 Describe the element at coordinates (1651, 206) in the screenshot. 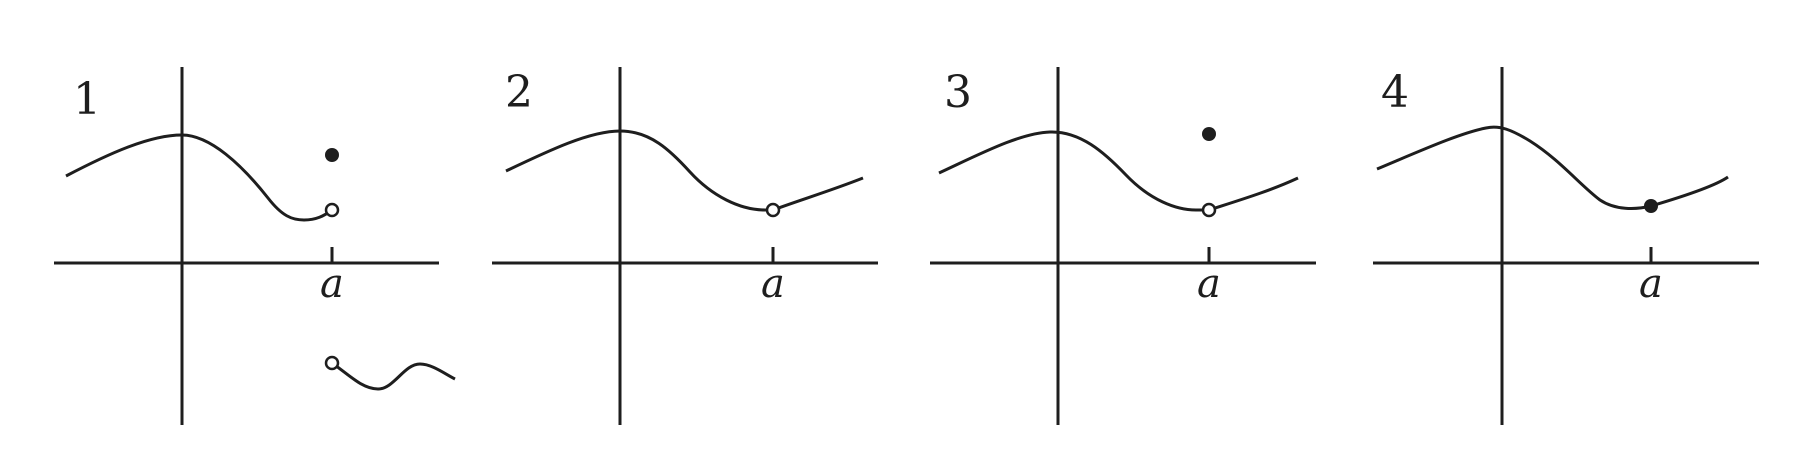

I see `filled-point-on-curve` at that location.